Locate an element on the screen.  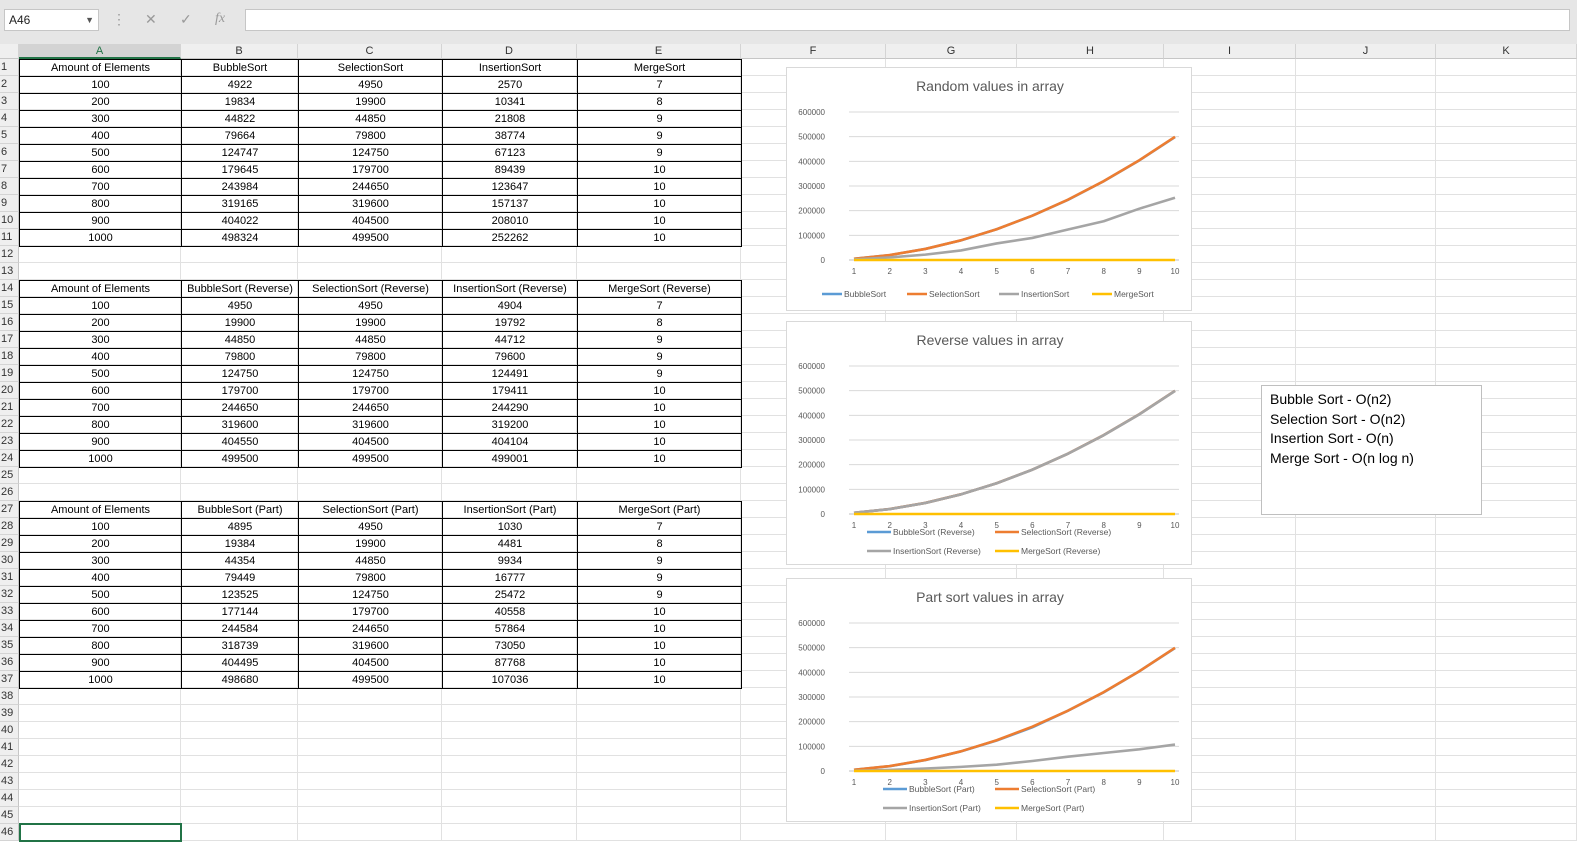
table-cell: 179411 is located at coordinates (510, 391).